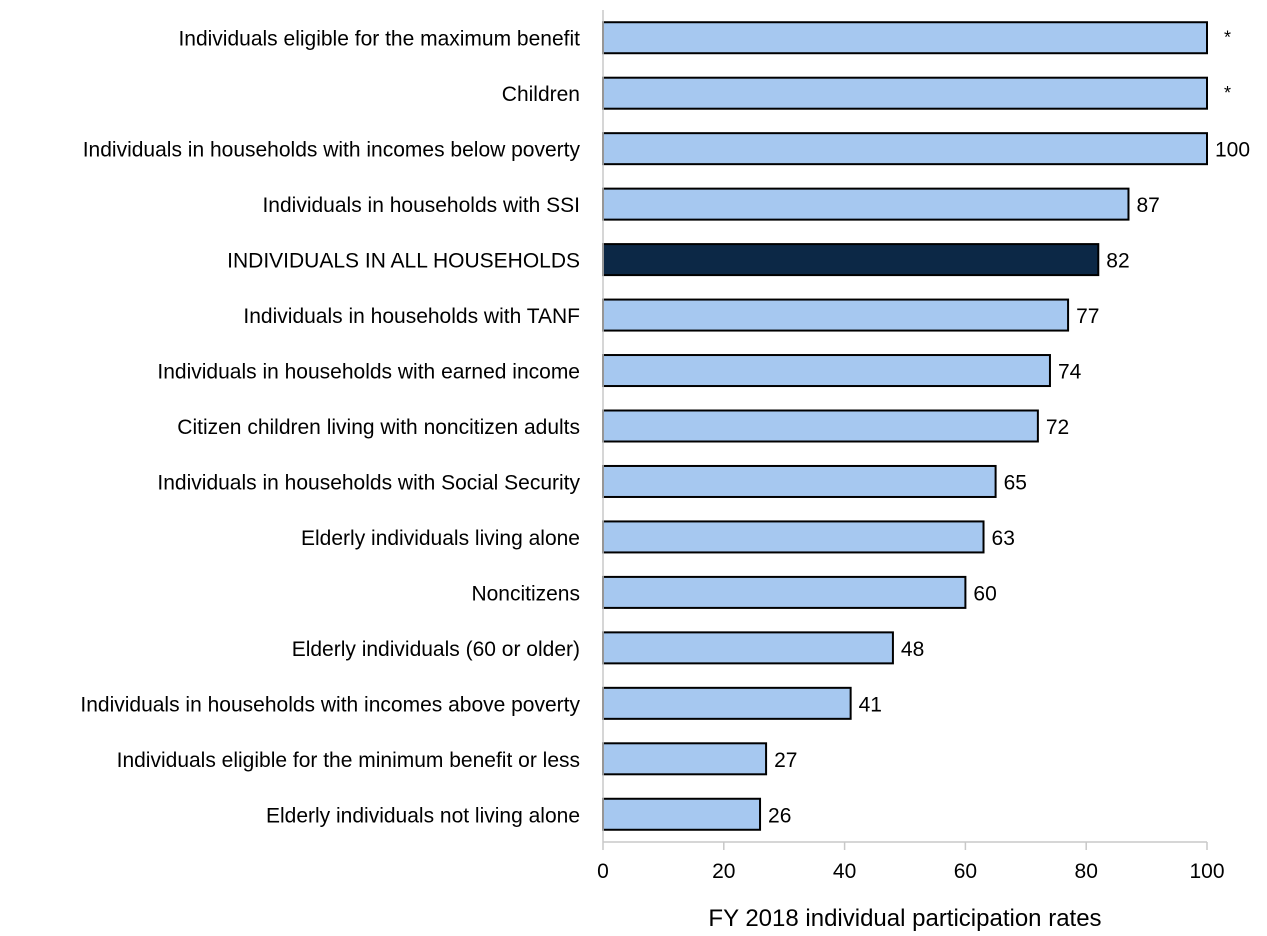 The width and height of the screenshot is (1267, 936). What do you see at coordinates (779, 815) in the screenshot?
I see `data-label: 26` at bounding box center [779, 815].